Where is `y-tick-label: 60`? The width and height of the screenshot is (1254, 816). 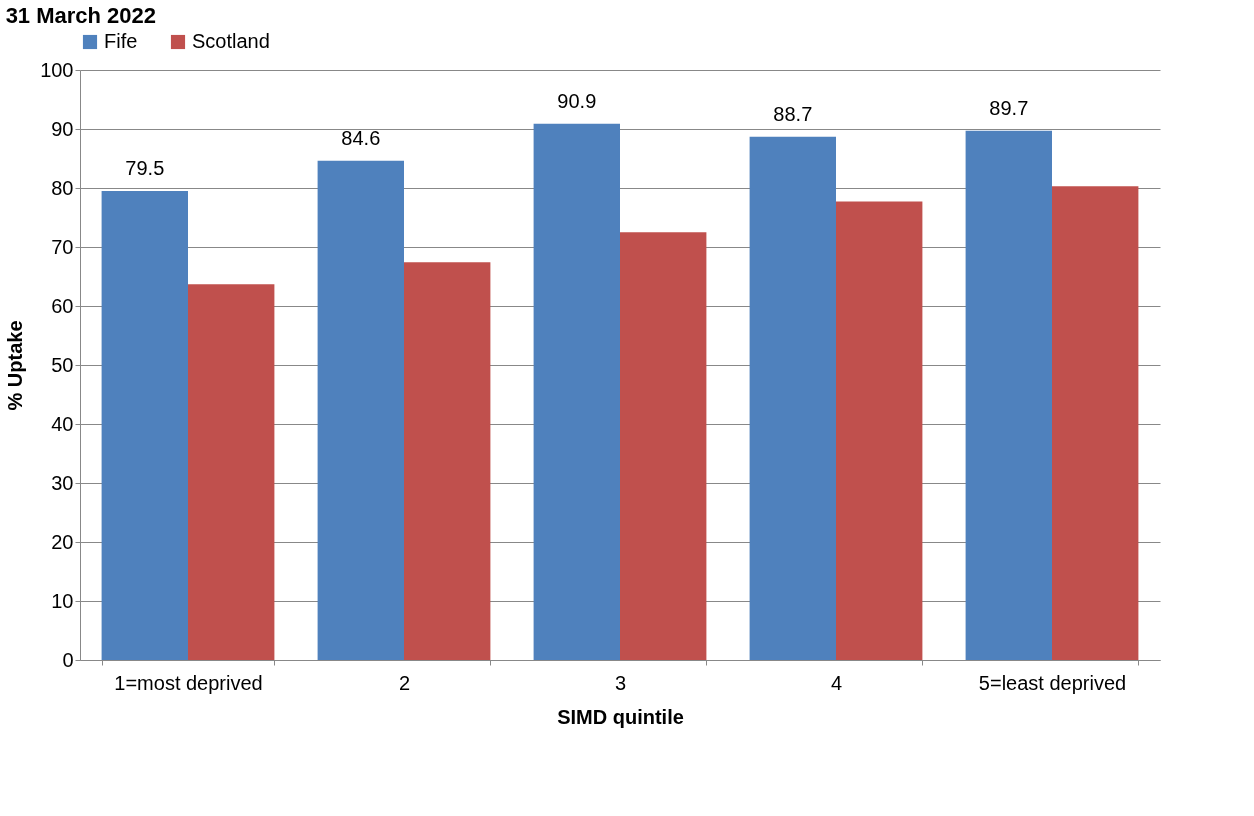 y-tick-label: 60 is located at coordinates (62, 305).